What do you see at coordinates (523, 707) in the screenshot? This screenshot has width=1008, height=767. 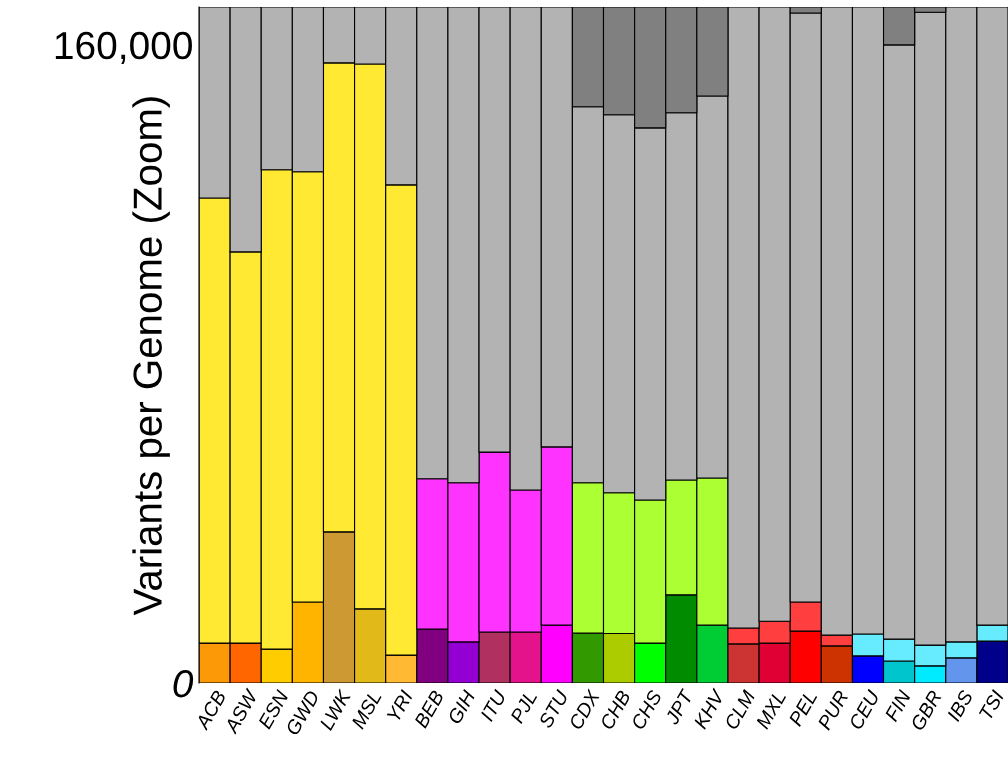 I see `x-tick-label: PJL` at bounding box center [523, 707].